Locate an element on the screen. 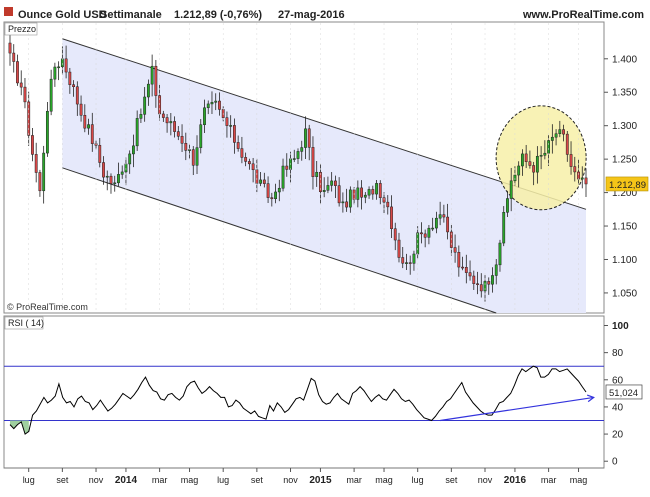 The height and width of the screenshot is (497, 650). time-tick-label: 2016 is located at coordinates (515, 480).